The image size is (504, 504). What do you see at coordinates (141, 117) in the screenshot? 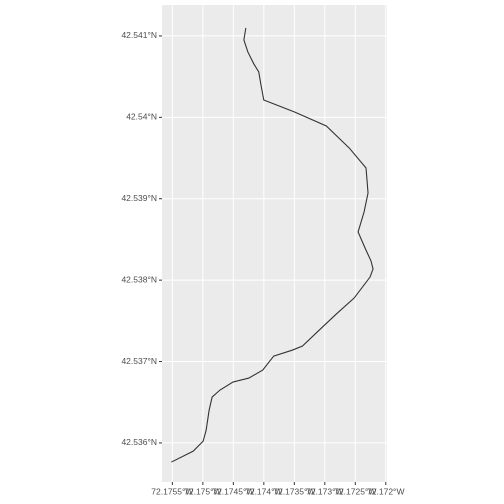
I see `y-tick-label: 42.54°N` at bounding box center [141, 117].